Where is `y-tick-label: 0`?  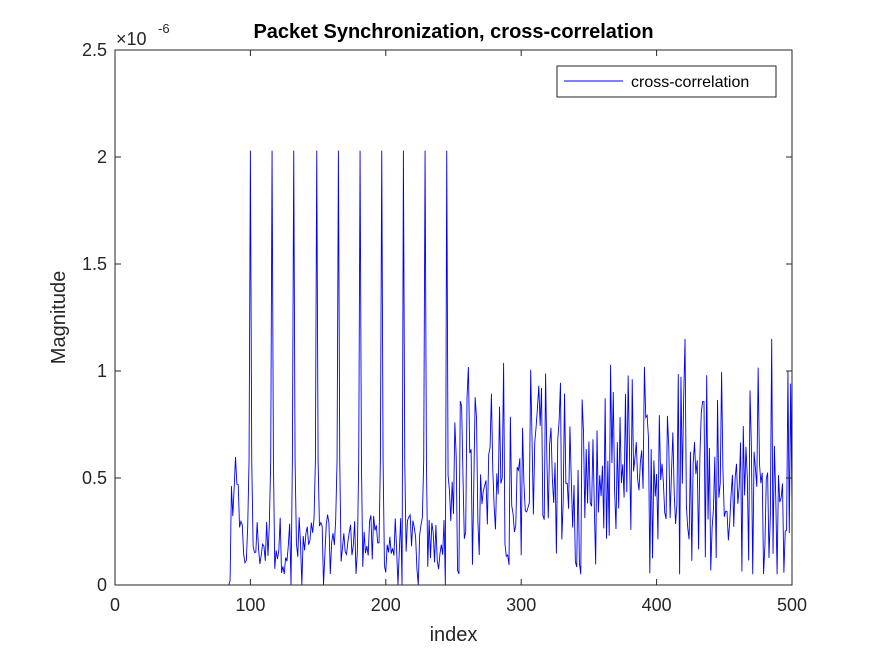
y-tick-label: 0 is located at coordinates (102, 585).